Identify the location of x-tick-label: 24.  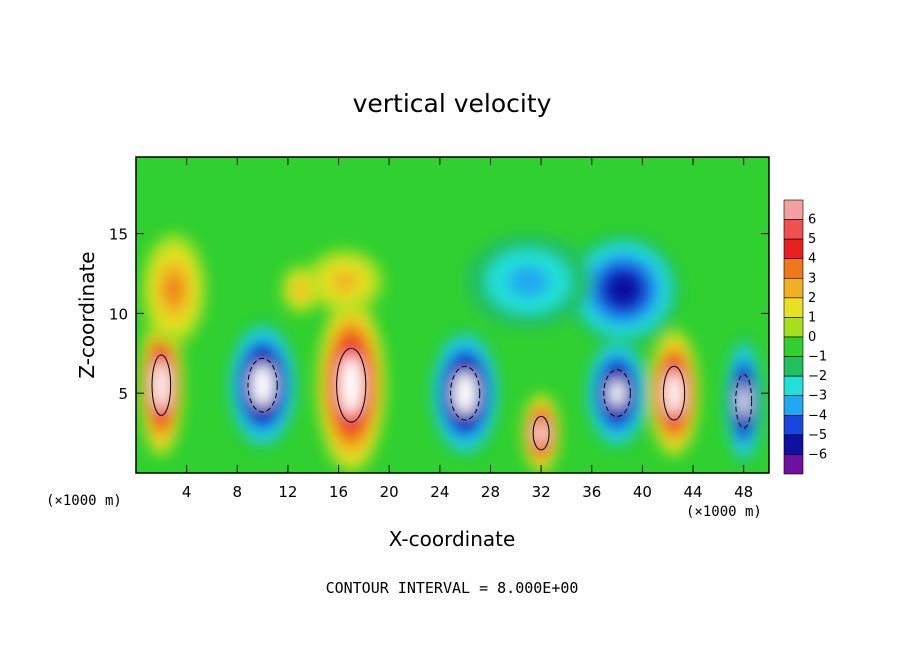
(439, 492).